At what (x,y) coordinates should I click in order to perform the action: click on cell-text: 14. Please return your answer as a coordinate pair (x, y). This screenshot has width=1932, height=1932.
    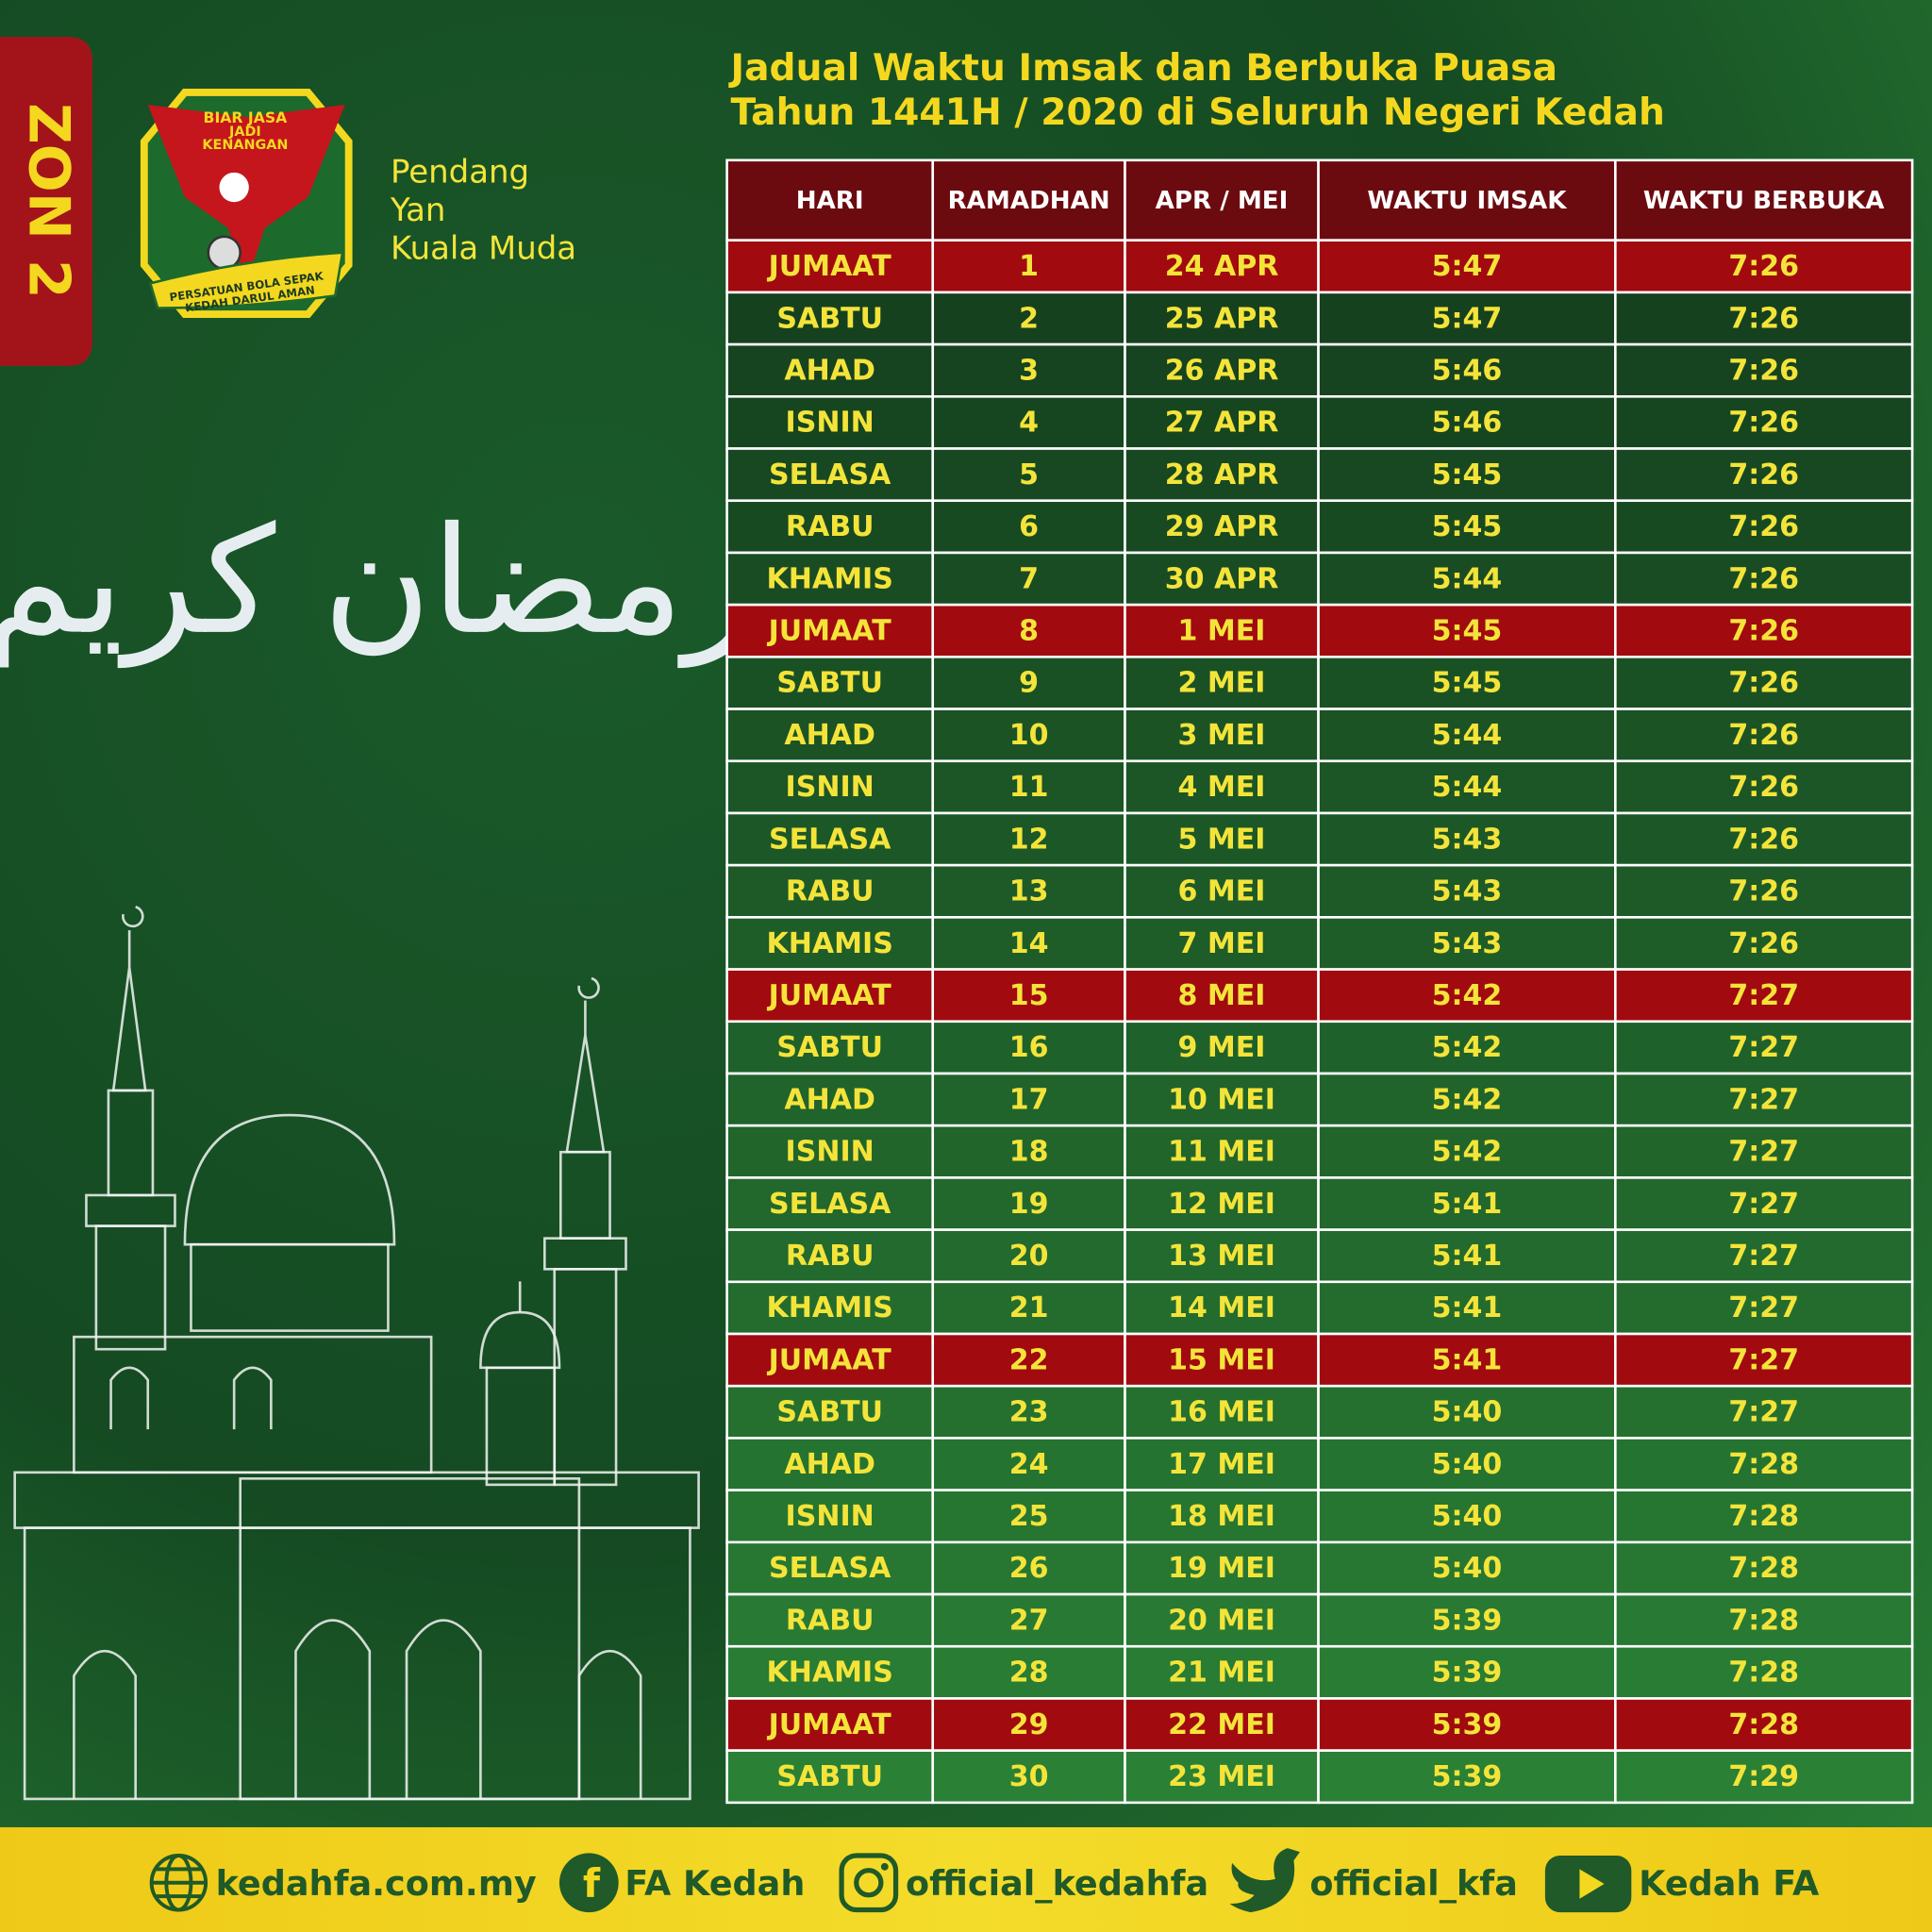
    Looking at the image, I should click on (1029, 943).